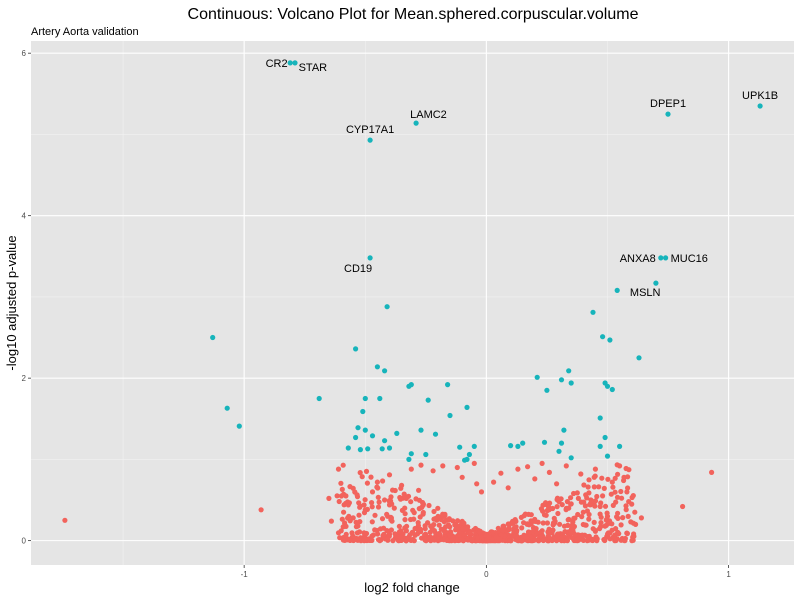 The height and width of the screenshot is (600, 800). What do you see at coordinates (313, 68) in the screenshot?
I see `gene-label: STAR` at bounding box center [313, 68].